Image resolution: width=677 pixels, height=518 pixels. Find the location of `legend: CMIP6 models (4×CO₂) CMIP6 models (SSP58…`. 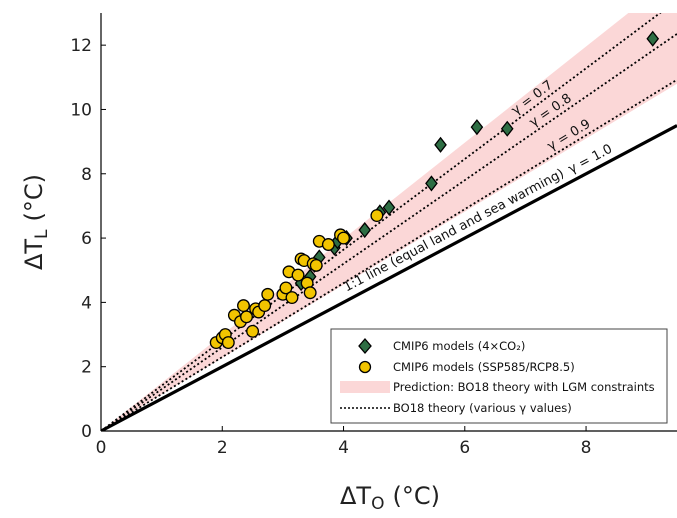

legend: CMIP6 models (4×CO₂) CMIP6 models (SSP58… is located at coordinates (499, 376).